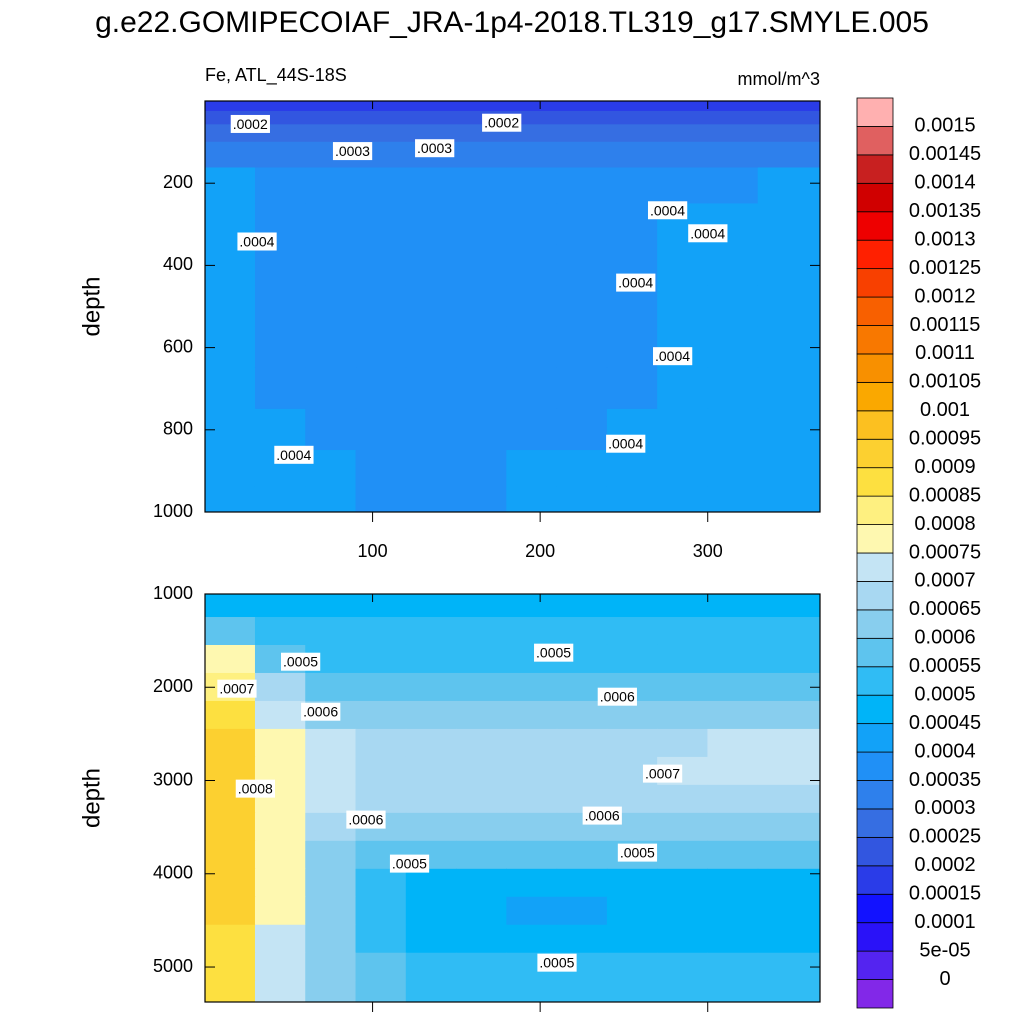 The image size is (1024, 1024). Describe the element at coordinates (173, 779) in the screenshot. I see `y-tick-label: 3000` at that location.